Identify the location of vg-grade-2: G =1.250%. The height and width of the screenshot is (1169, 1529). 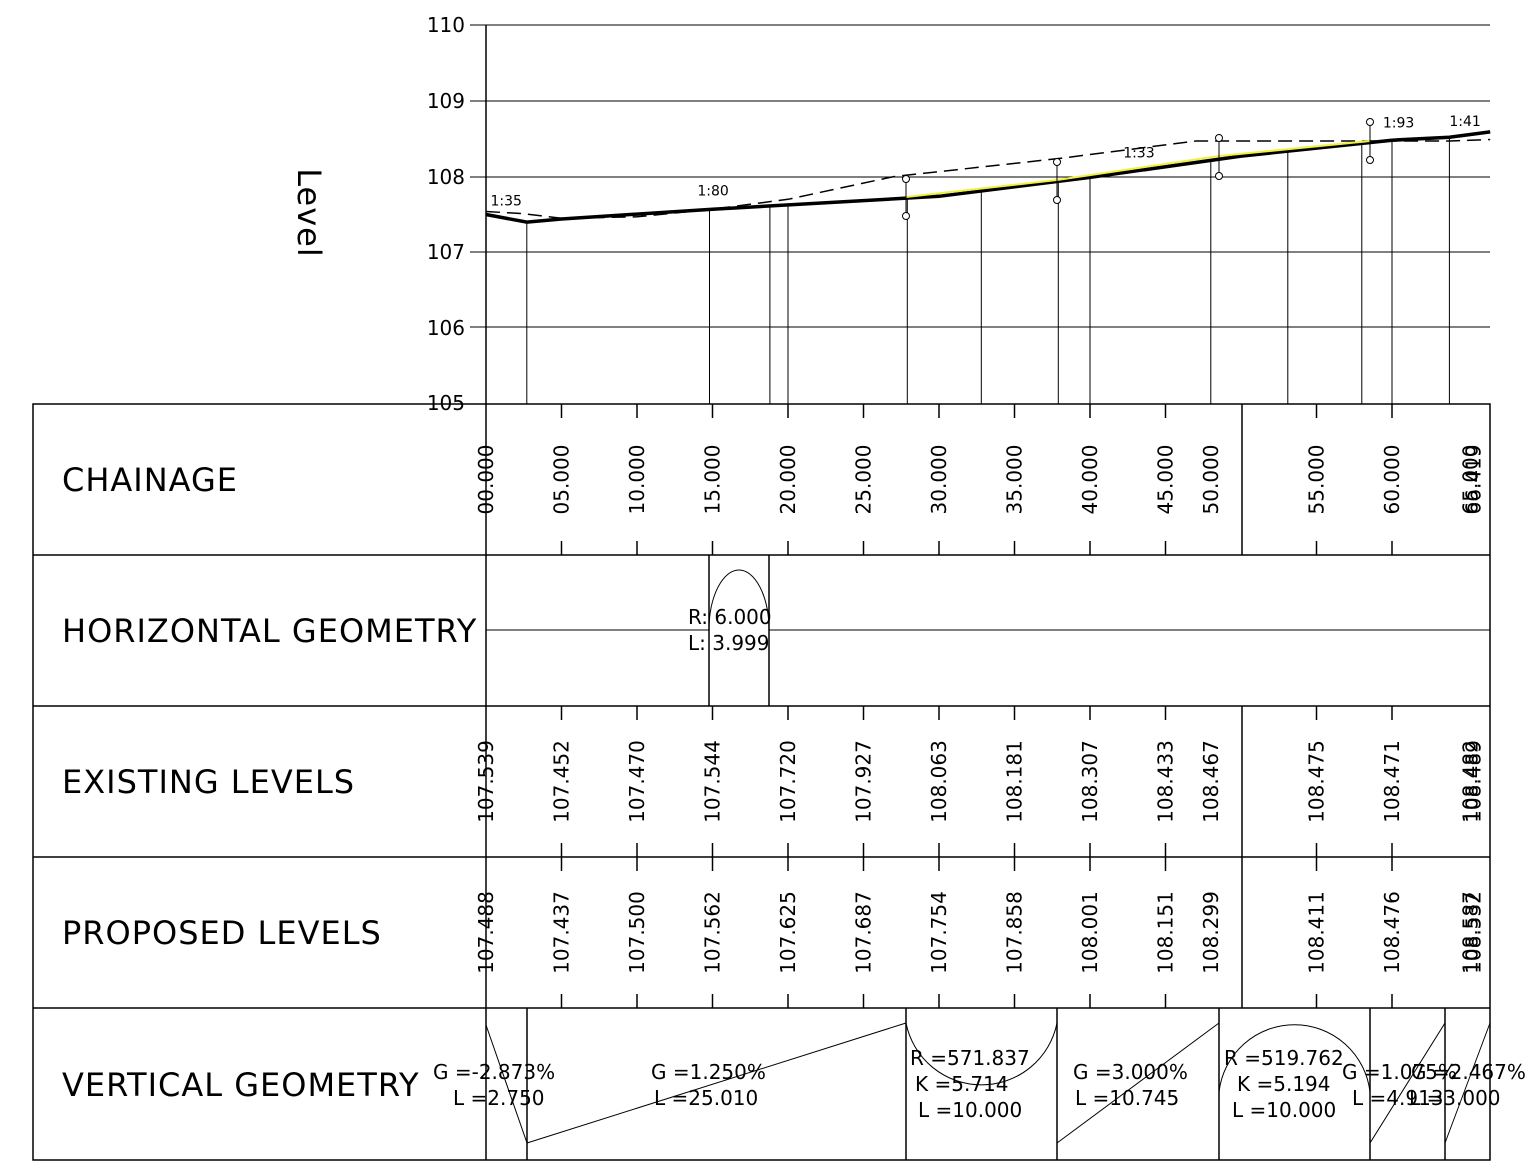
(708, 1072).